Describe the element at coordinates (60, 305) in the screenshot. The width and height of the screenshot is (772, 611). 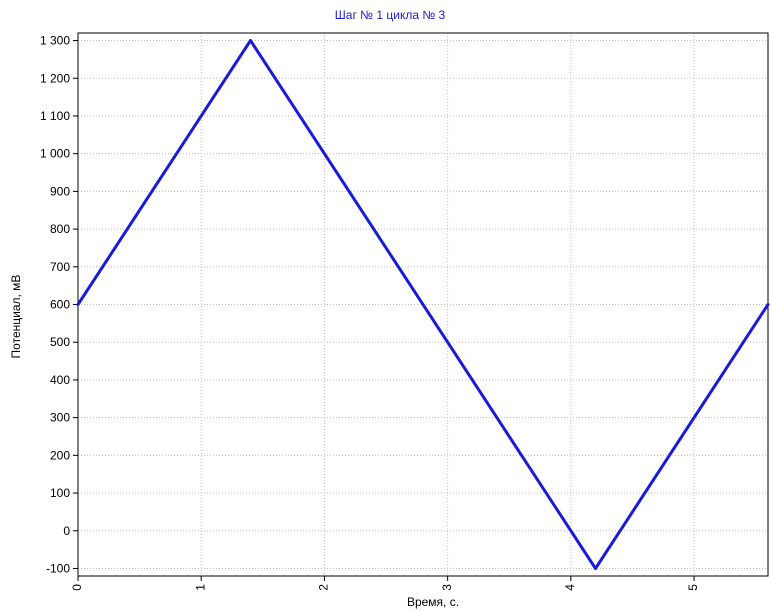
I see `y-tick-label: 600` at that location.